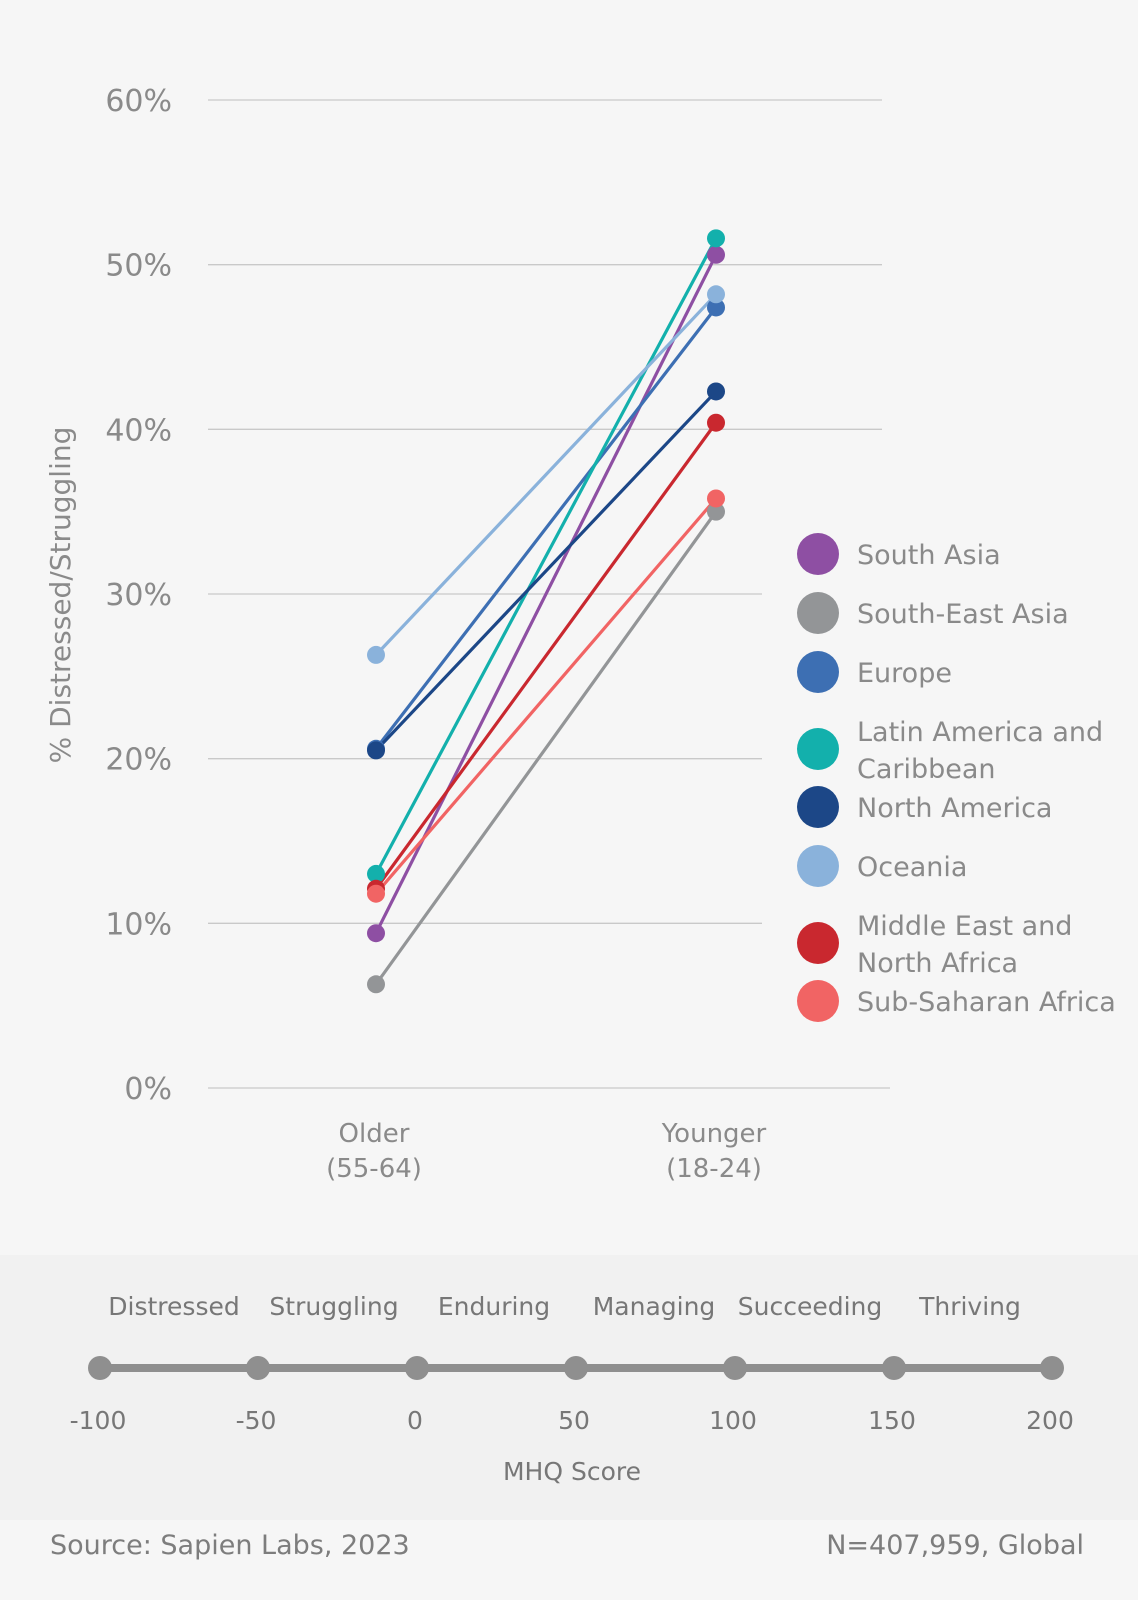  I want to click on scale-tick-label: 100, so click(733, 1420).